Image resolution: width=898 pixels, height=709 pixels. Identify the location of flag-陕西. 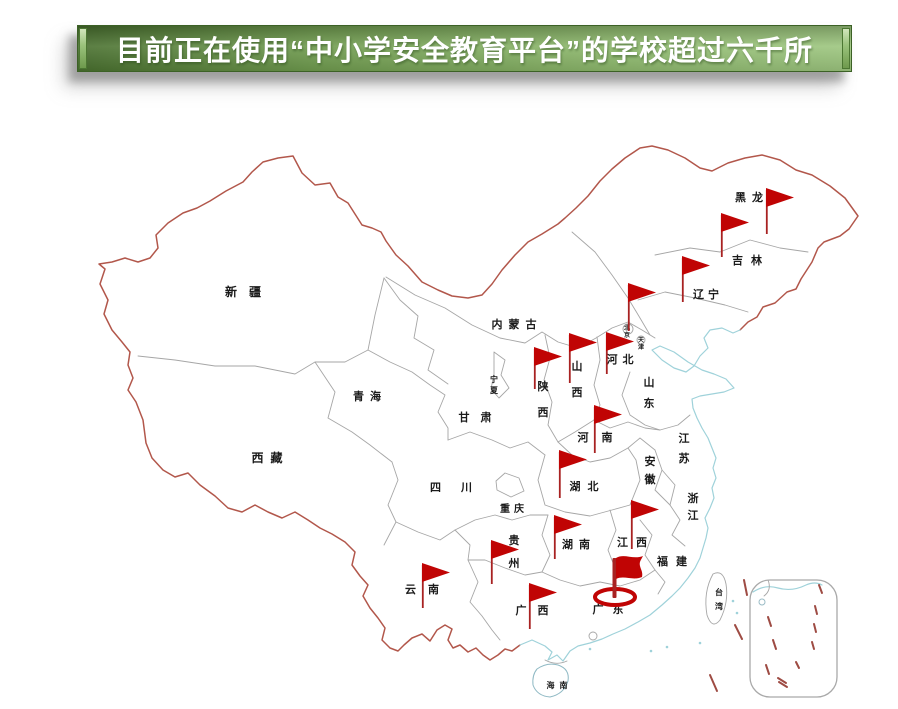
(547, 368).